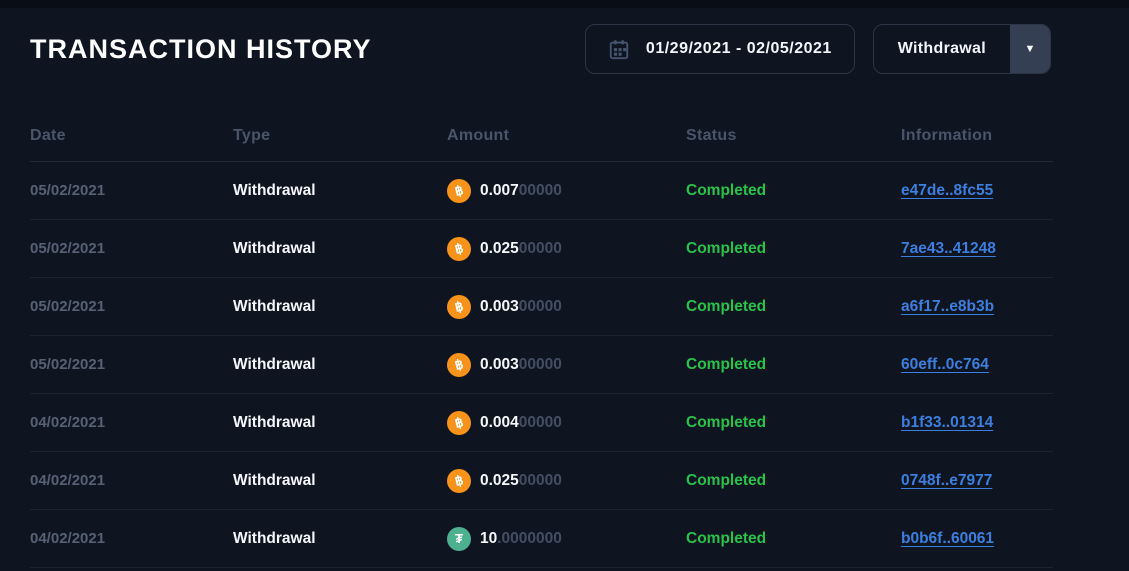 The width and height of the screenshot is (1129, 571). Describe the element at coordinates (941, 48) in the screenshot. I see `dropdown-selected-value: Withdrawal` at that location.